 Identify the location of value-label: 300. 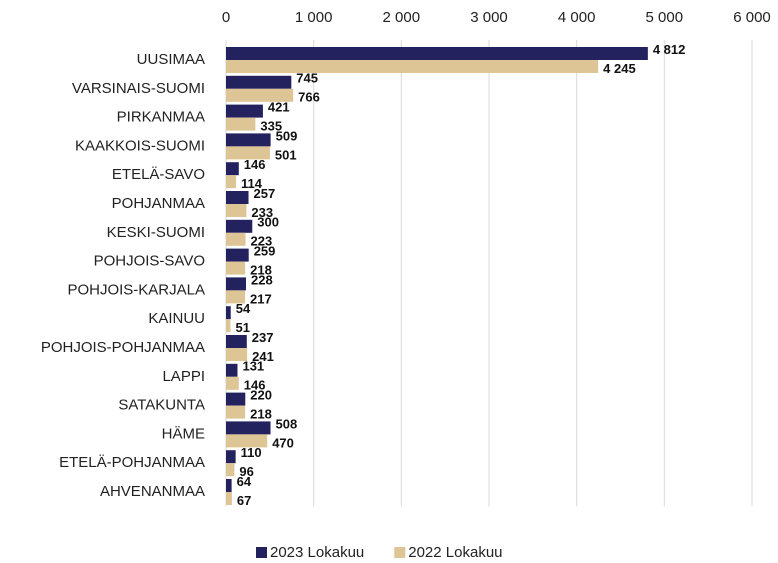
(268, 222).